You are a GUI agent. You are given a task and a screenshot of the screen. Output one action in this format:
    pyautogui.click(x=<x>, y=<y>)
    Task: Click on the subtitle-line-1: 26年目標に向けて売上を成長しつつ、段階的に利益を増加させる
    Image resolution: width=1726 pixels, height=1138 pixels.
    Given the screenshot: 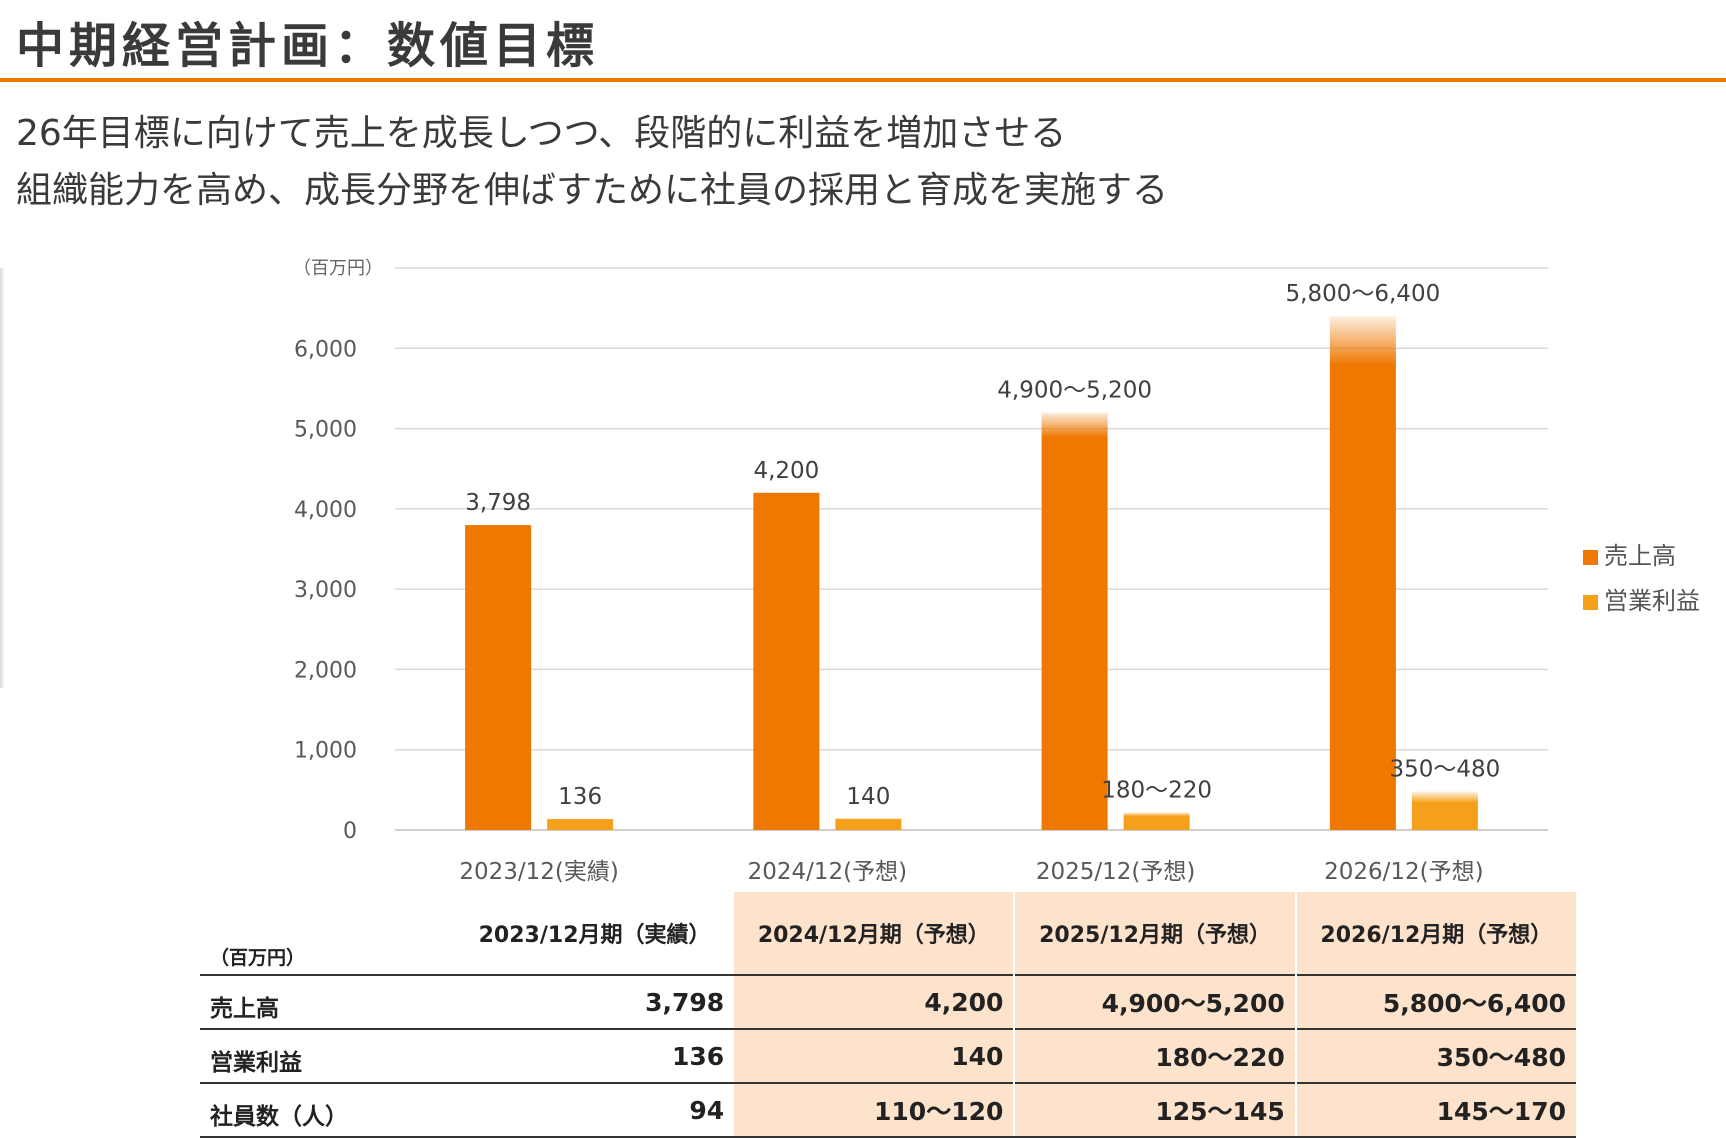 What is the action you would take?
    pyautogui.click(x=541, y=133)
    